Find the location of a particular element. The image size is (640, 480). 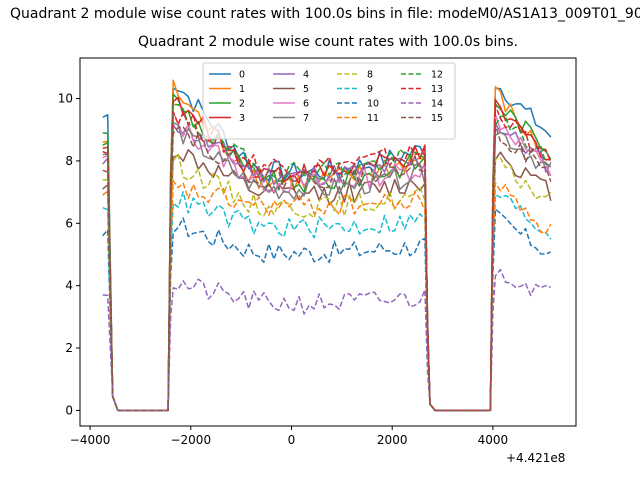

legend-label-11: 11 is located at coordinates (373, 118).